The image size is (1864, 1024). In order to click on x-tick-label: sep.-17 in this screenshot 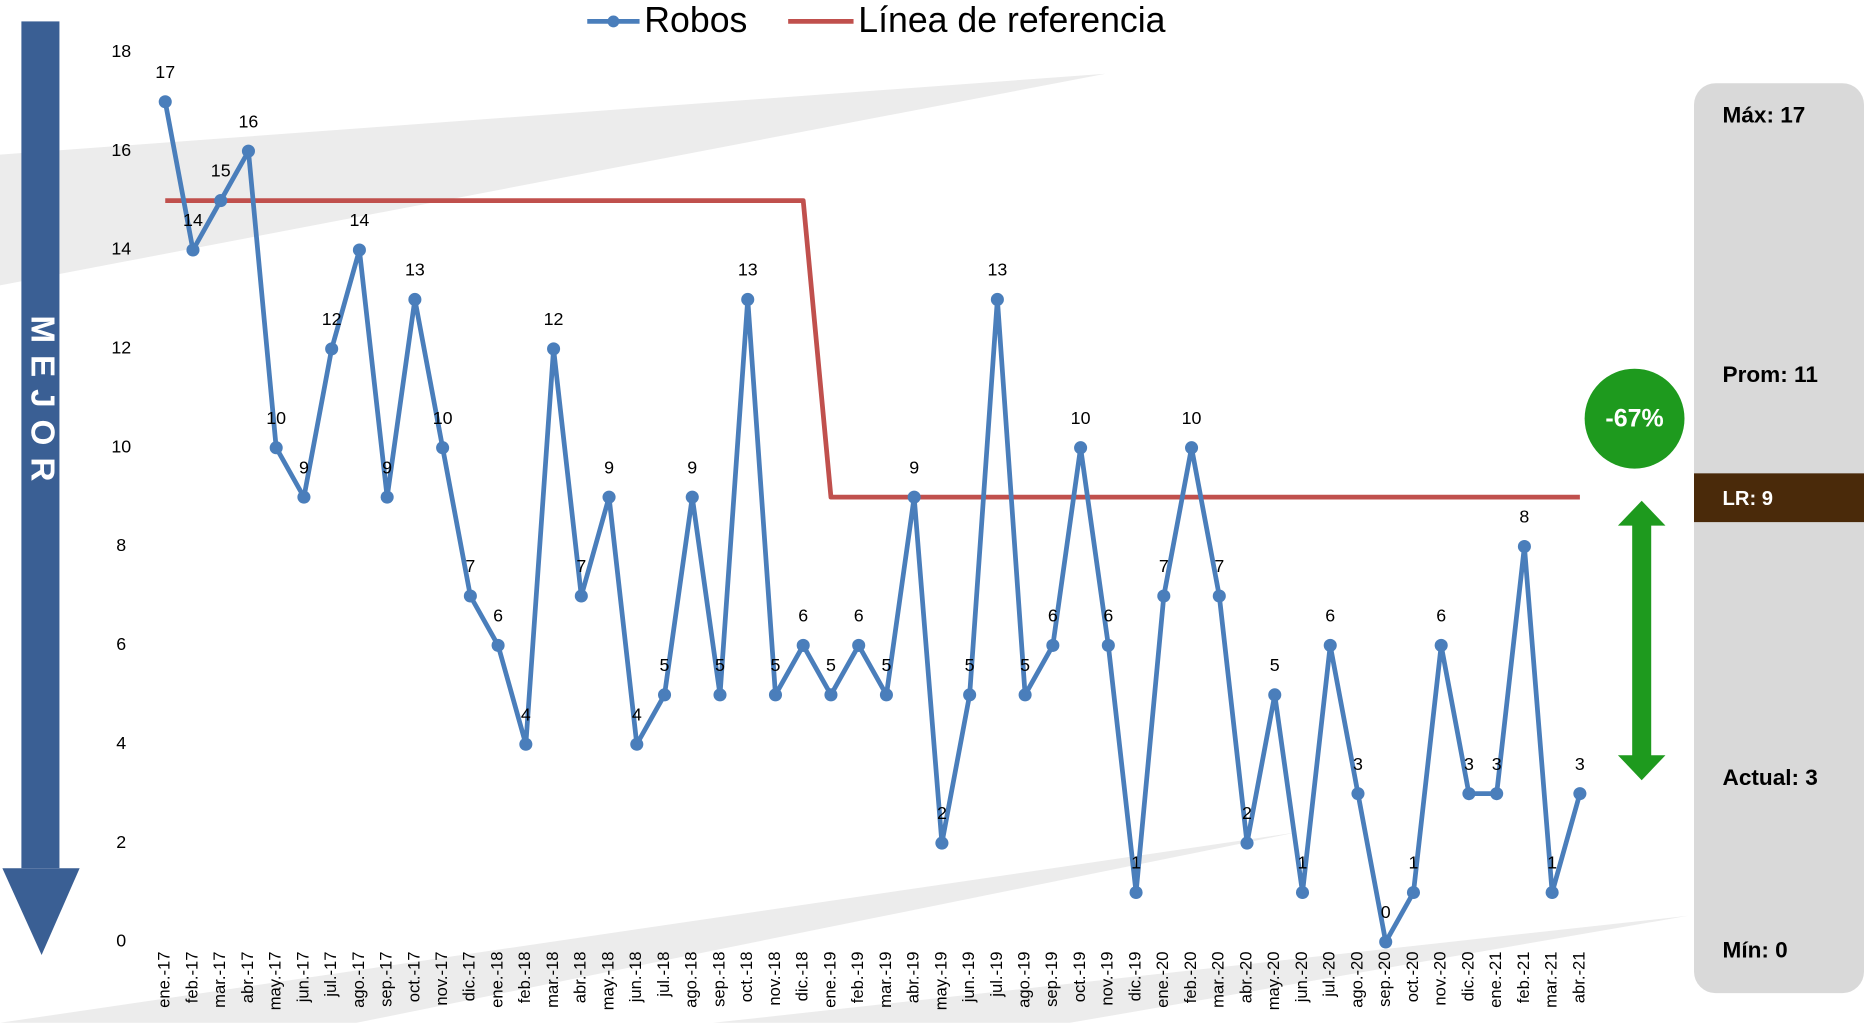, I will do `click(386, 978)`.